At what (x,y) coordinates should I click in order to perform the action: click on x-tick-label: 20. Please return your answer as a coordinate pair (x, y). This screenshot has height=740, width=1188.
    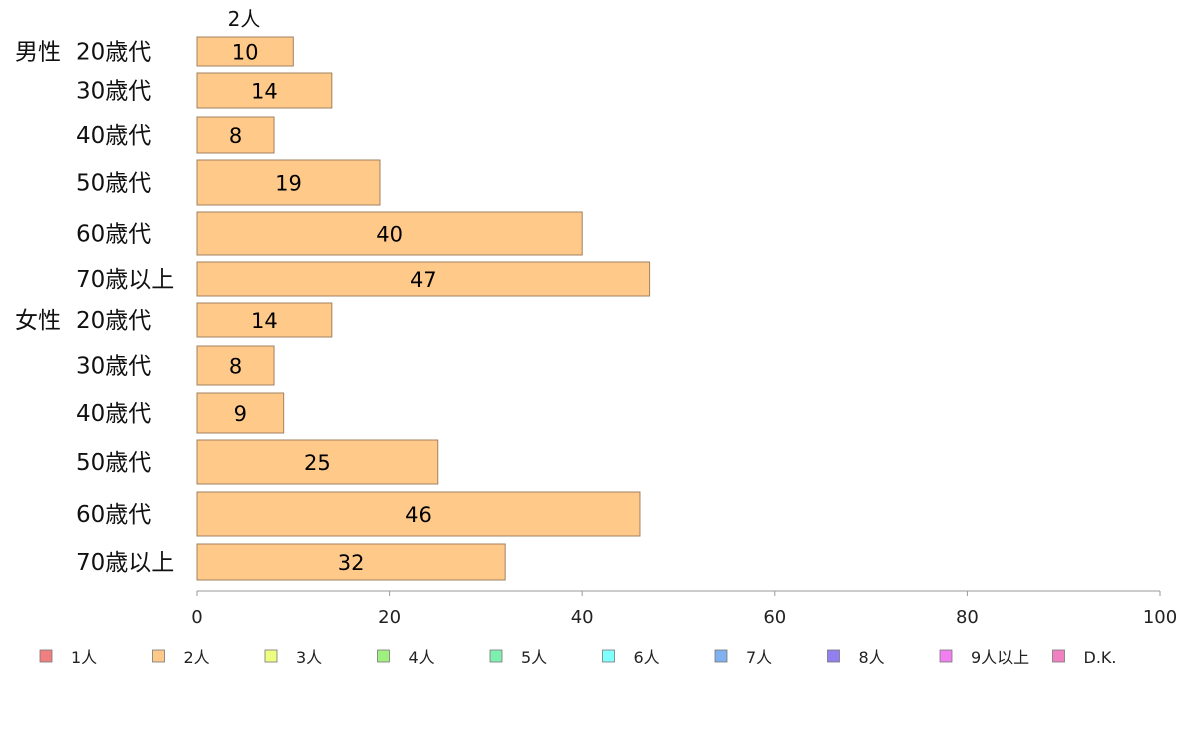
    Looking at the image, I should click on (389, 617).